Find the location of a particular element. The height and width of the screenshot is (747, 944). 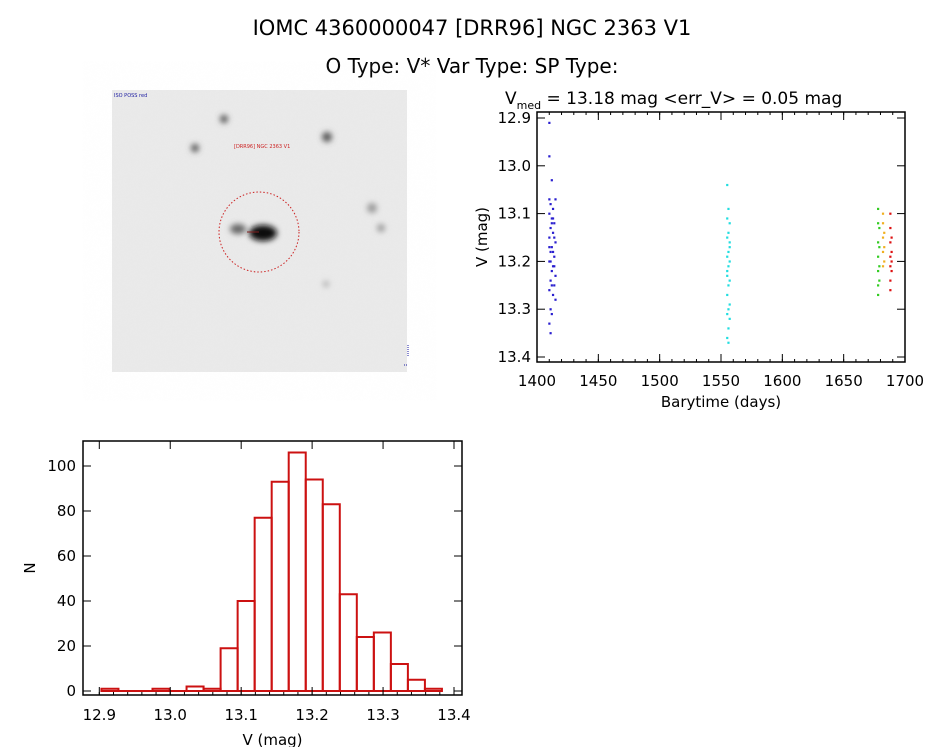

x-tick-label: 12.9 is located at coordinates (99, 715).